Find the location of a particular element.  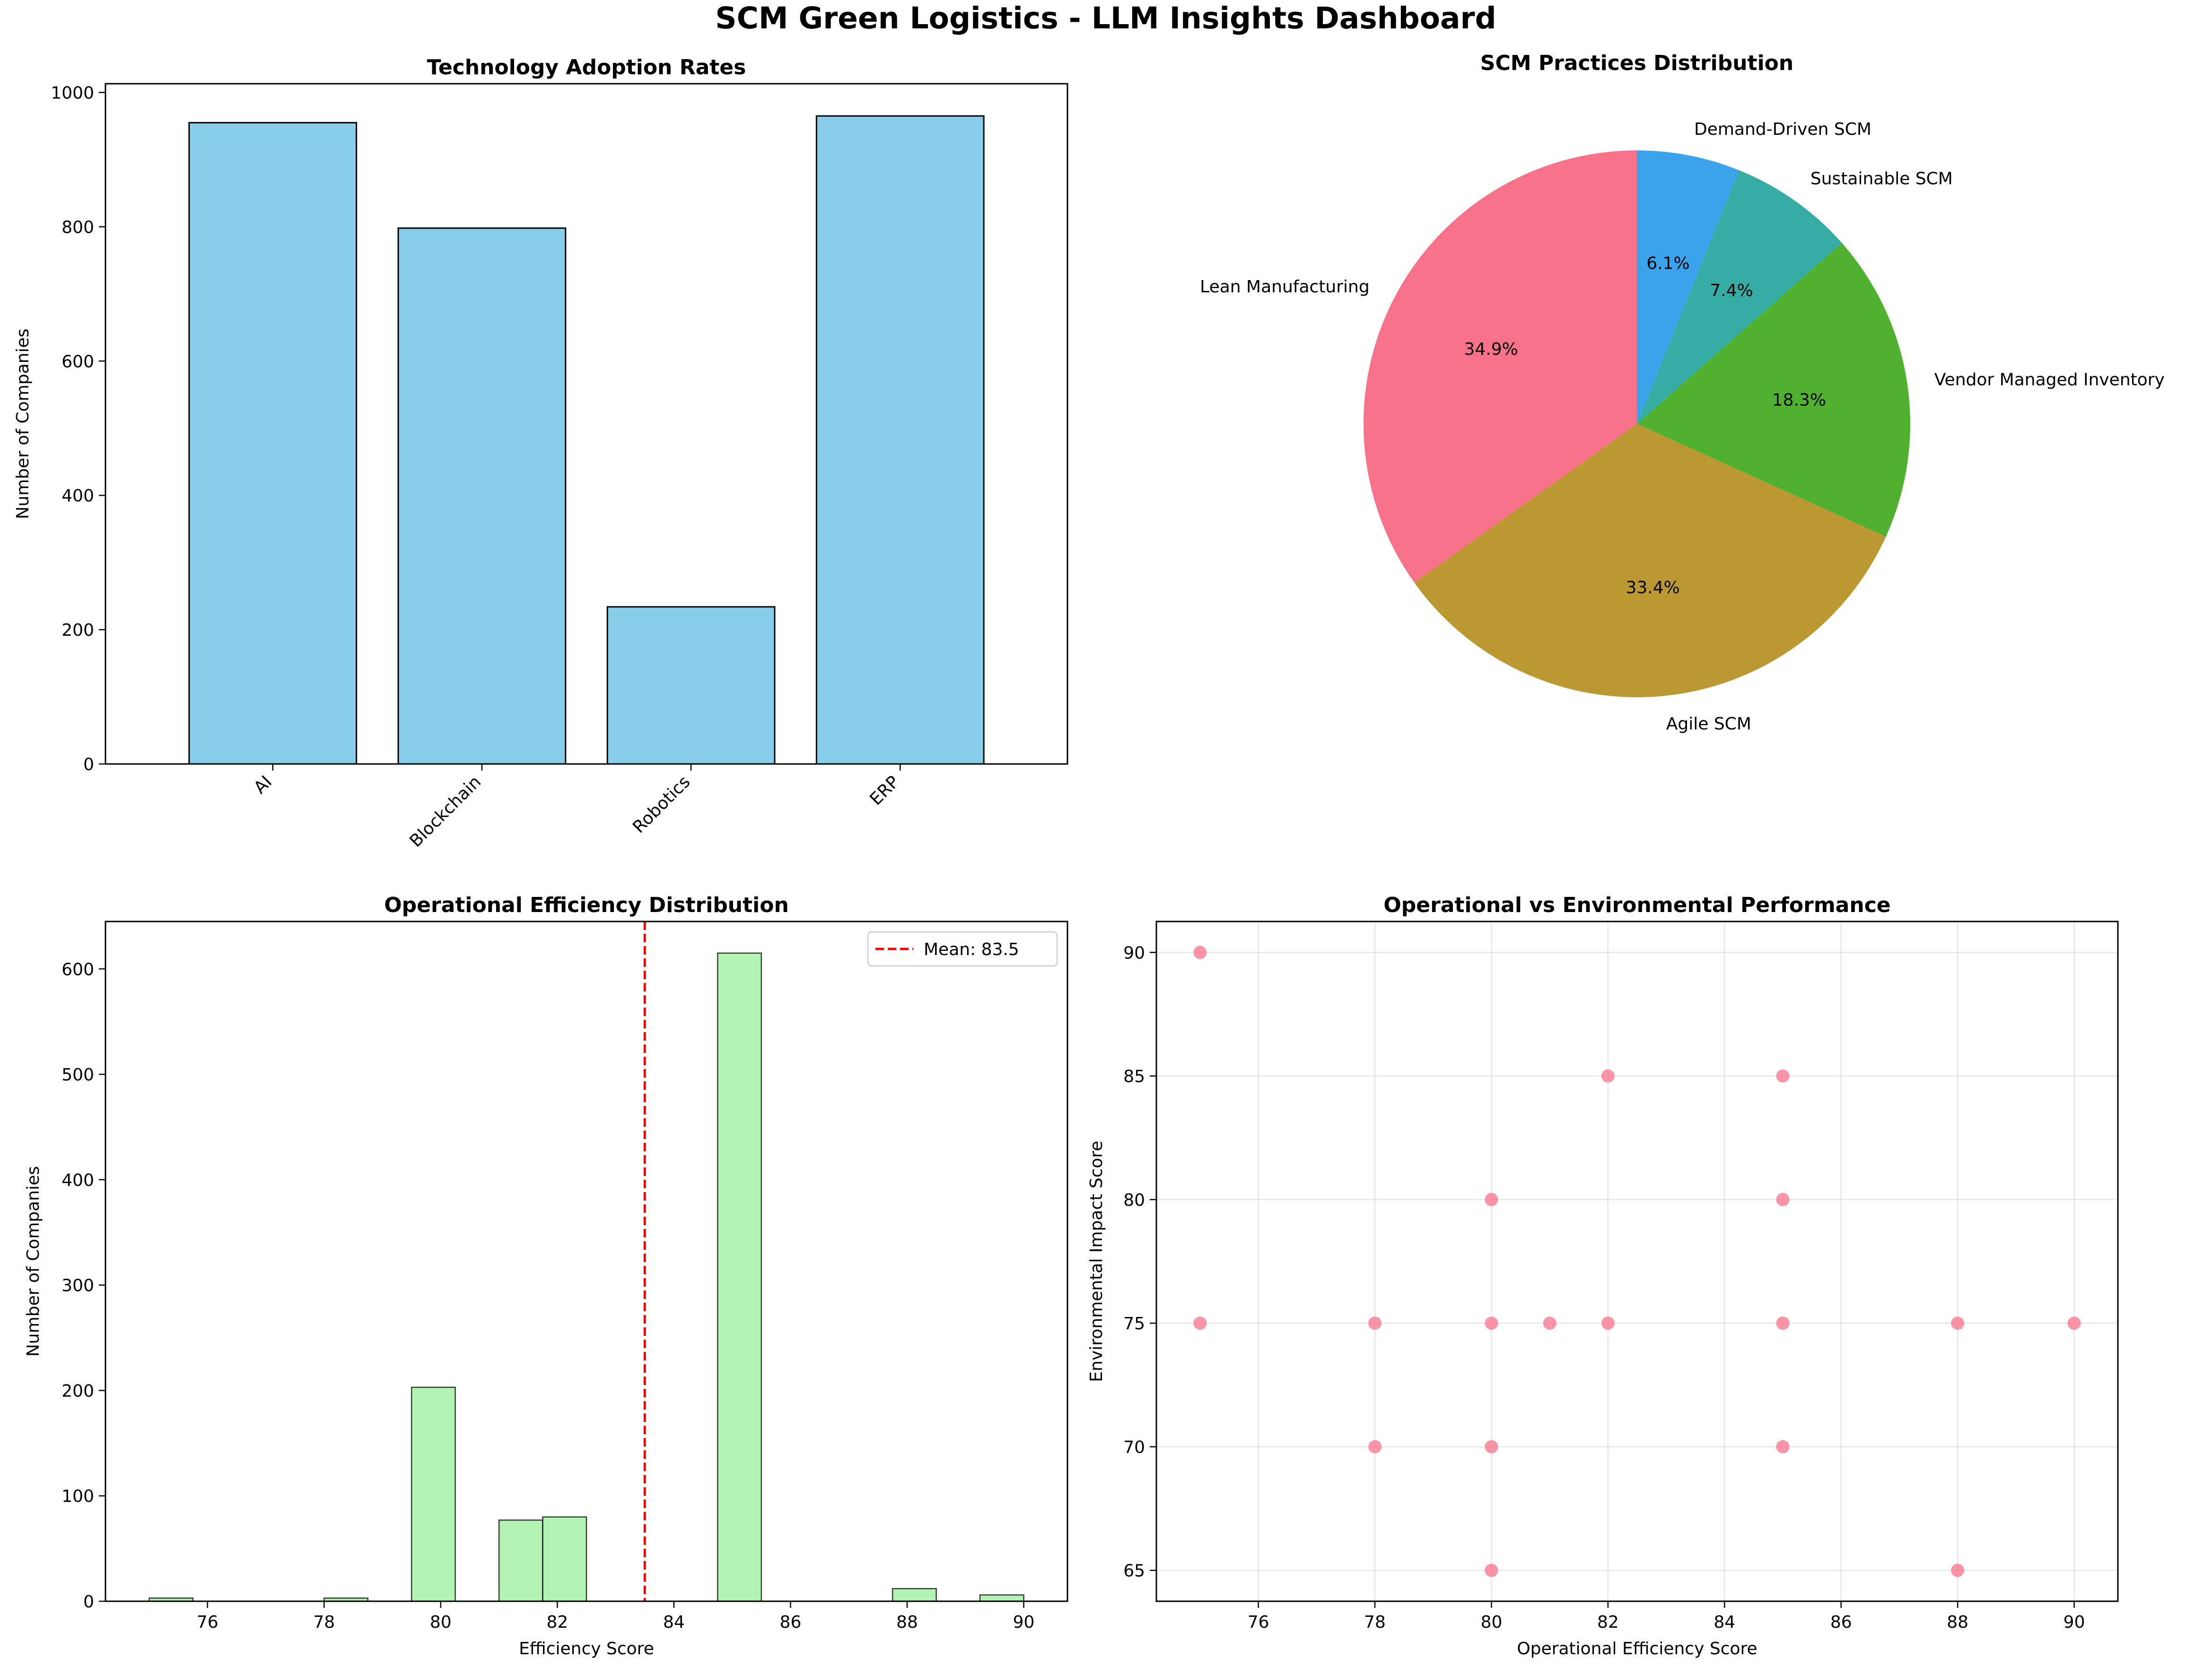

hist-y-tick-label: 600 is located at coordinates (77, 969).